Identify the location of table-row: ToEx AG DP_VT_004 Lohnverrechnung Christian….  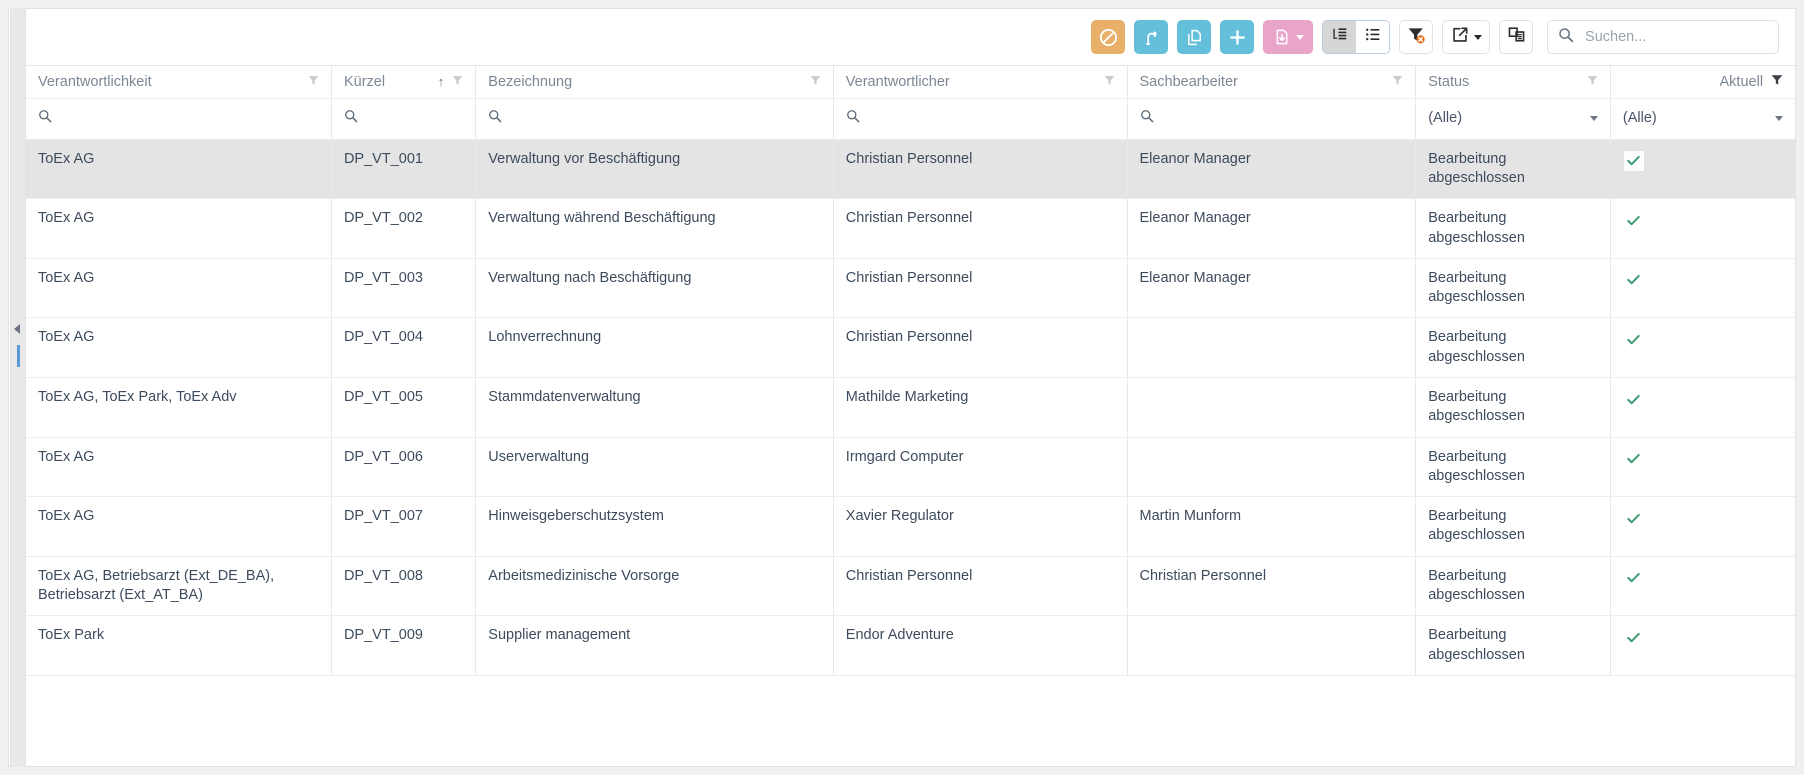
(910, 348).